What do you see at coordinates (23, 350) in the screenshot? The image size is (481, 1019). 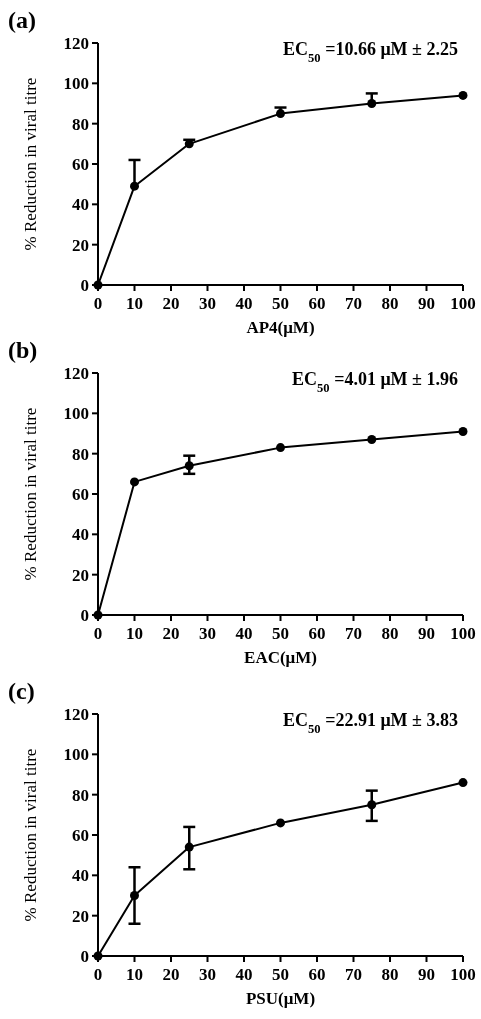 I see `chart-title: (b)` at bounding box center [23, 350].